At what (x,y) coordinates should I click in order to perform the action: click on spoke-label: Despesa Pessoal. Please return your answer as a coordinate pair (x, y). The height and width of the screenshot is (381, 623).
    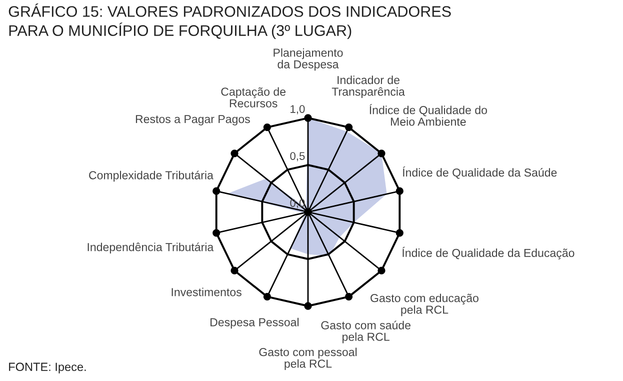
    Looking at the image, I should click on (254, 323).